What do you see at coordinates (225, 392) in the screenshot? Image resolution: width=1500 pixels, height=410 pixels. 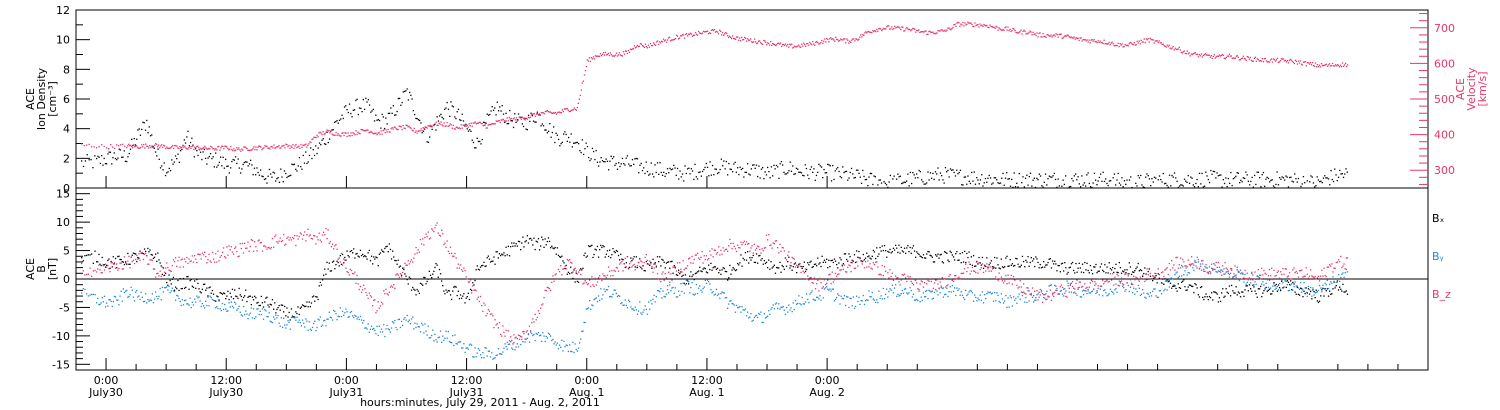 I see `day-tick-label: July30` at bounding box center [225, 392].